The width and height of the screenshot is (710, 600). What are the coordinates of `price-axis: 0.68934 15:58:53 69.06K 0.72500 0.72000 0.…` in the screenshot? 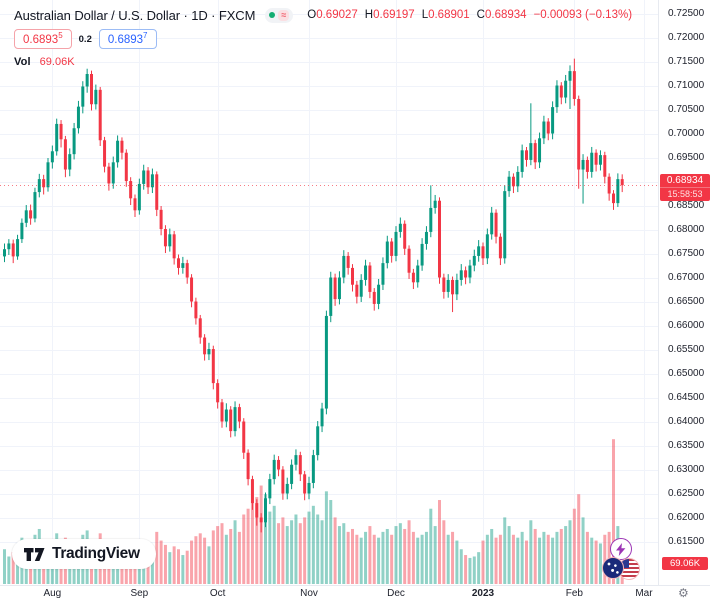 It's located at (684, 292).